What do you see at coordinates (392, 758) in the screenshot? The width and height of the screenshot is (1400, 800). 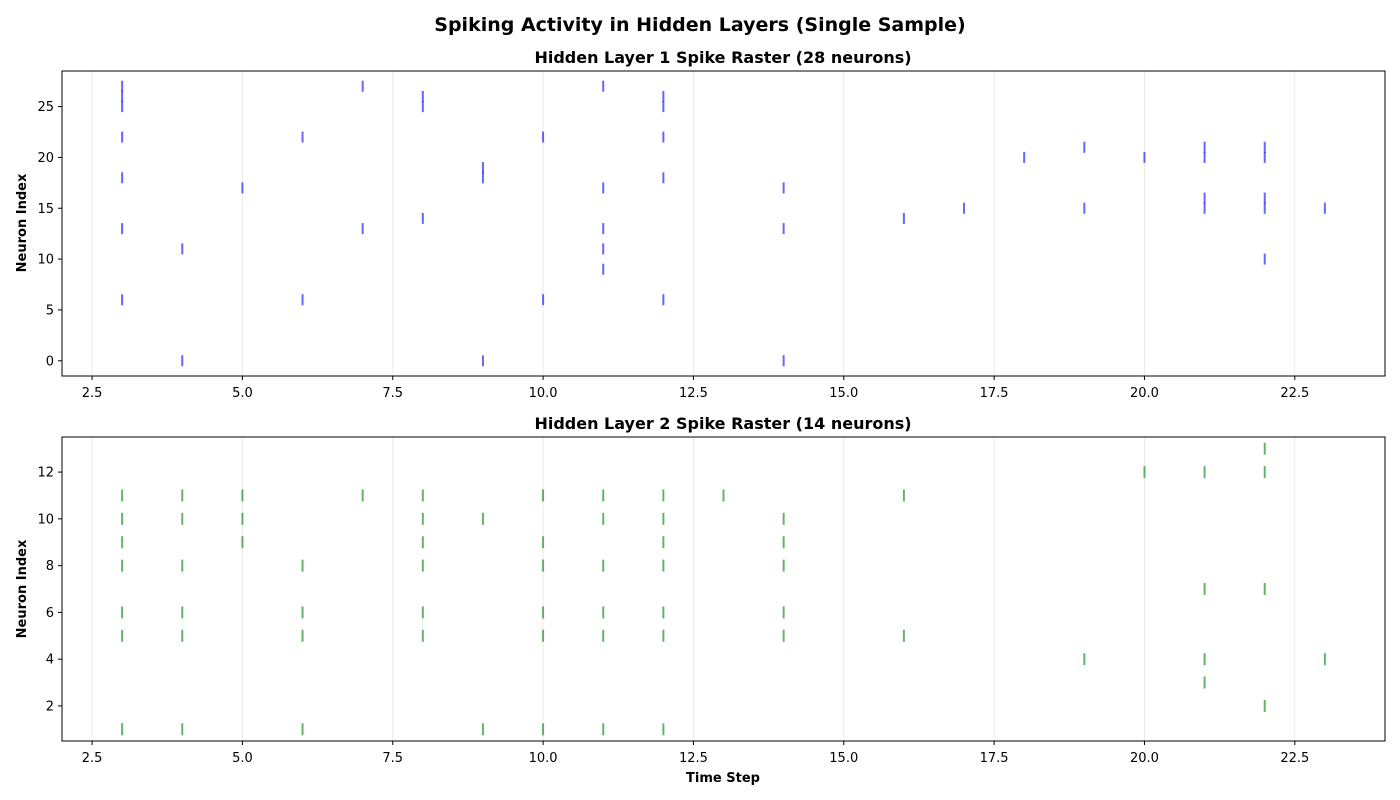 I see `layer2-xtick-label: 7.5` at bounding box center [392, 758].